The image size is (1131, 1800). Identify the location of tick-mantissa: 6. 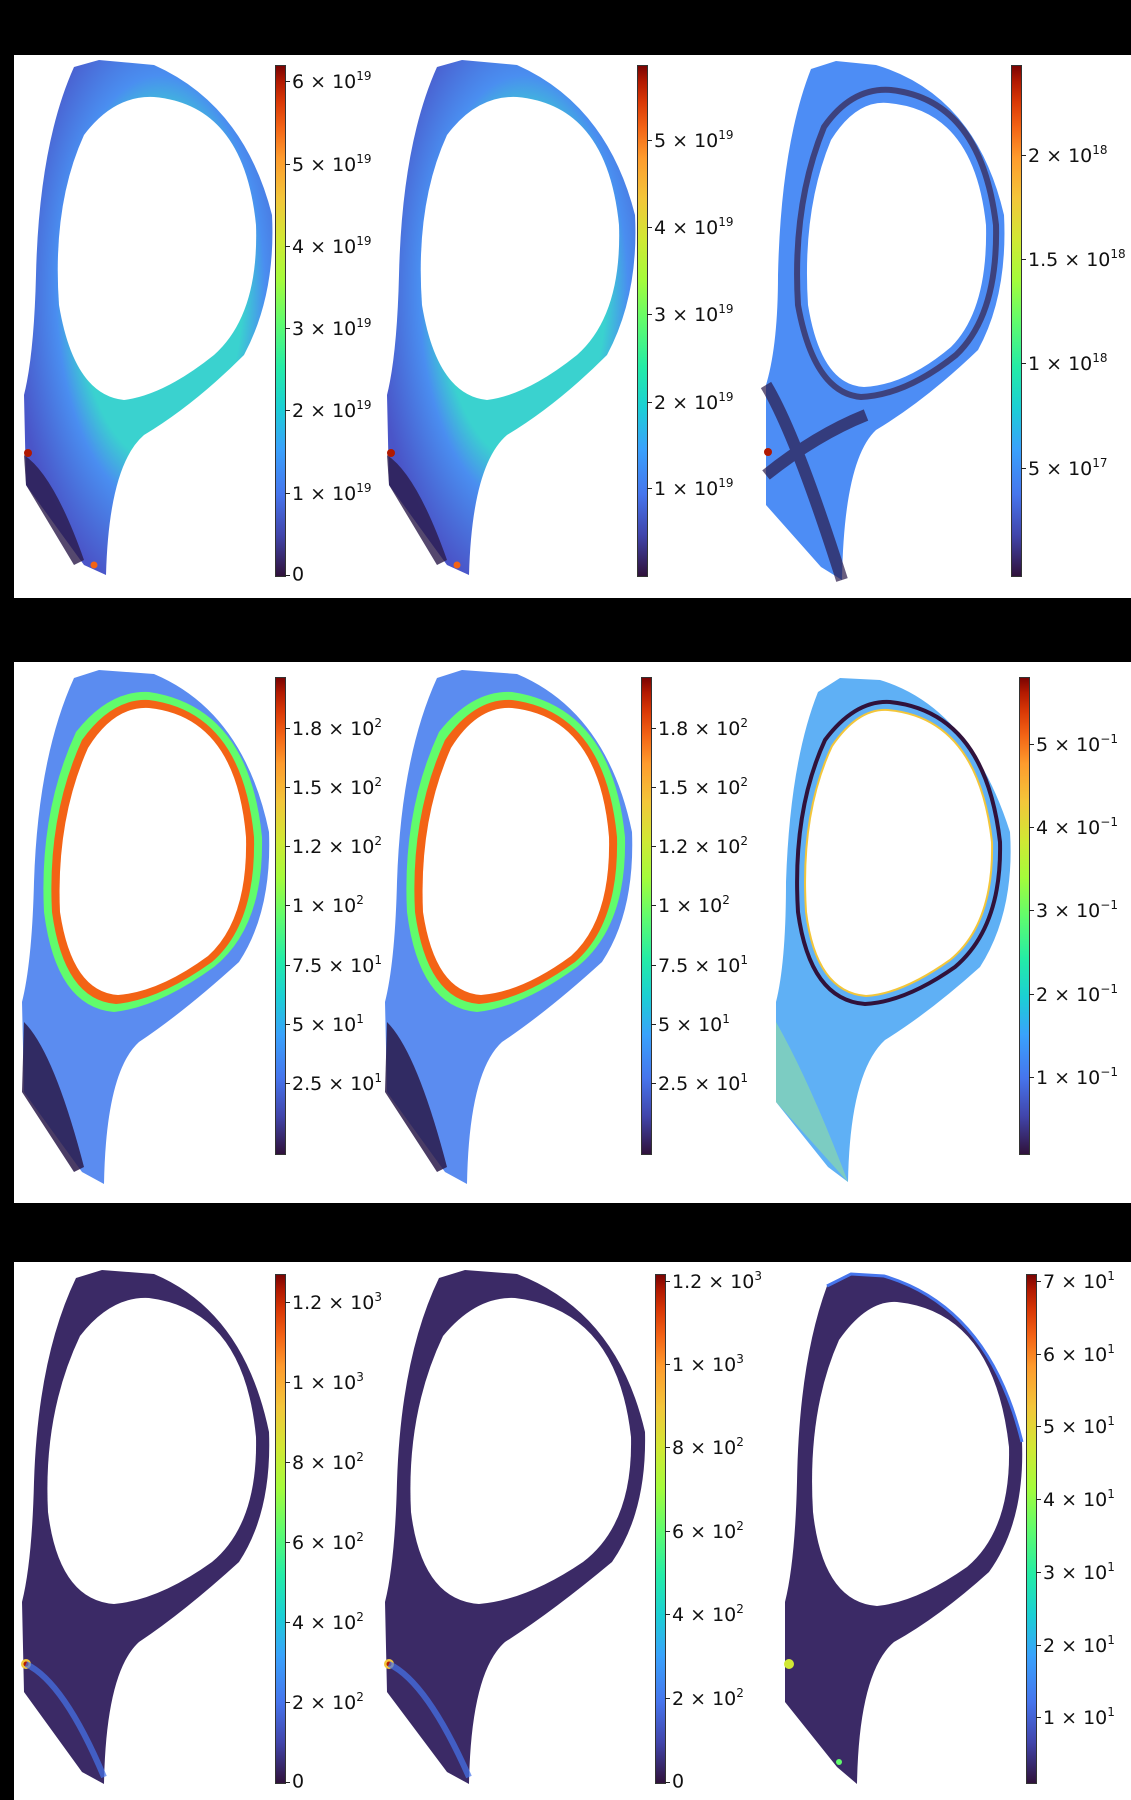
(1049, 1354).